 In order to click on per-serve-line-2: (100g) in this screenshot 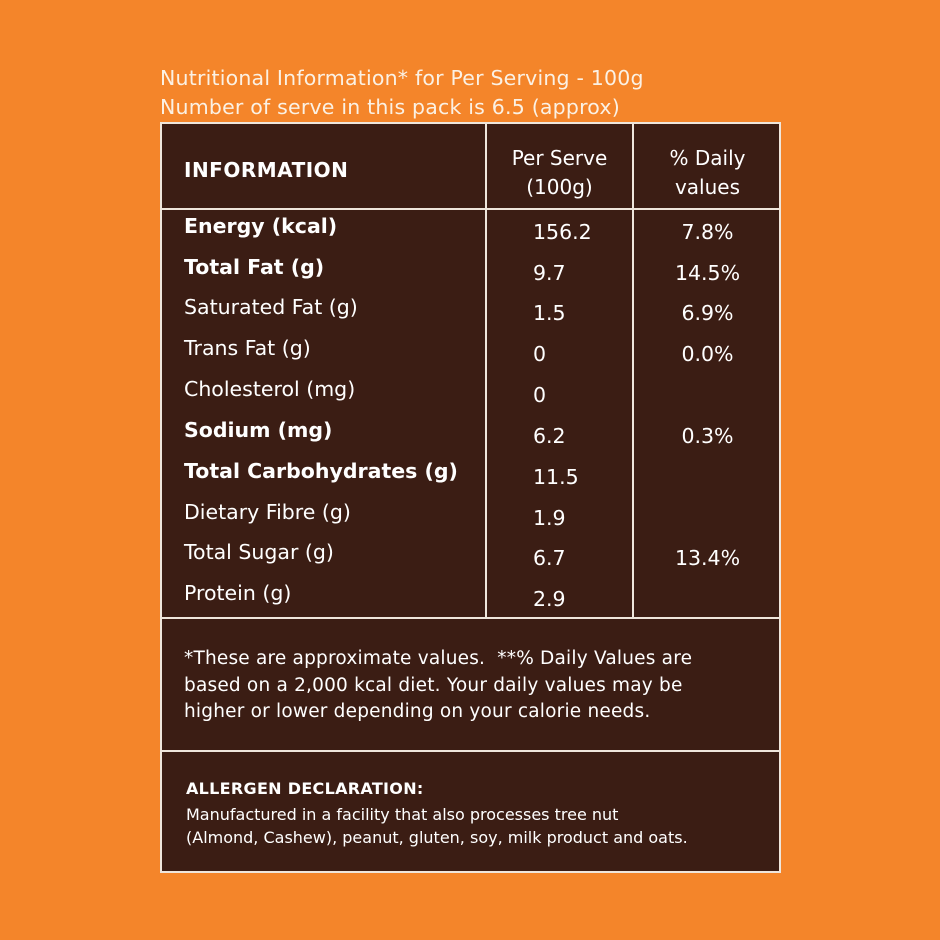, I will do `click(559, 187)`.